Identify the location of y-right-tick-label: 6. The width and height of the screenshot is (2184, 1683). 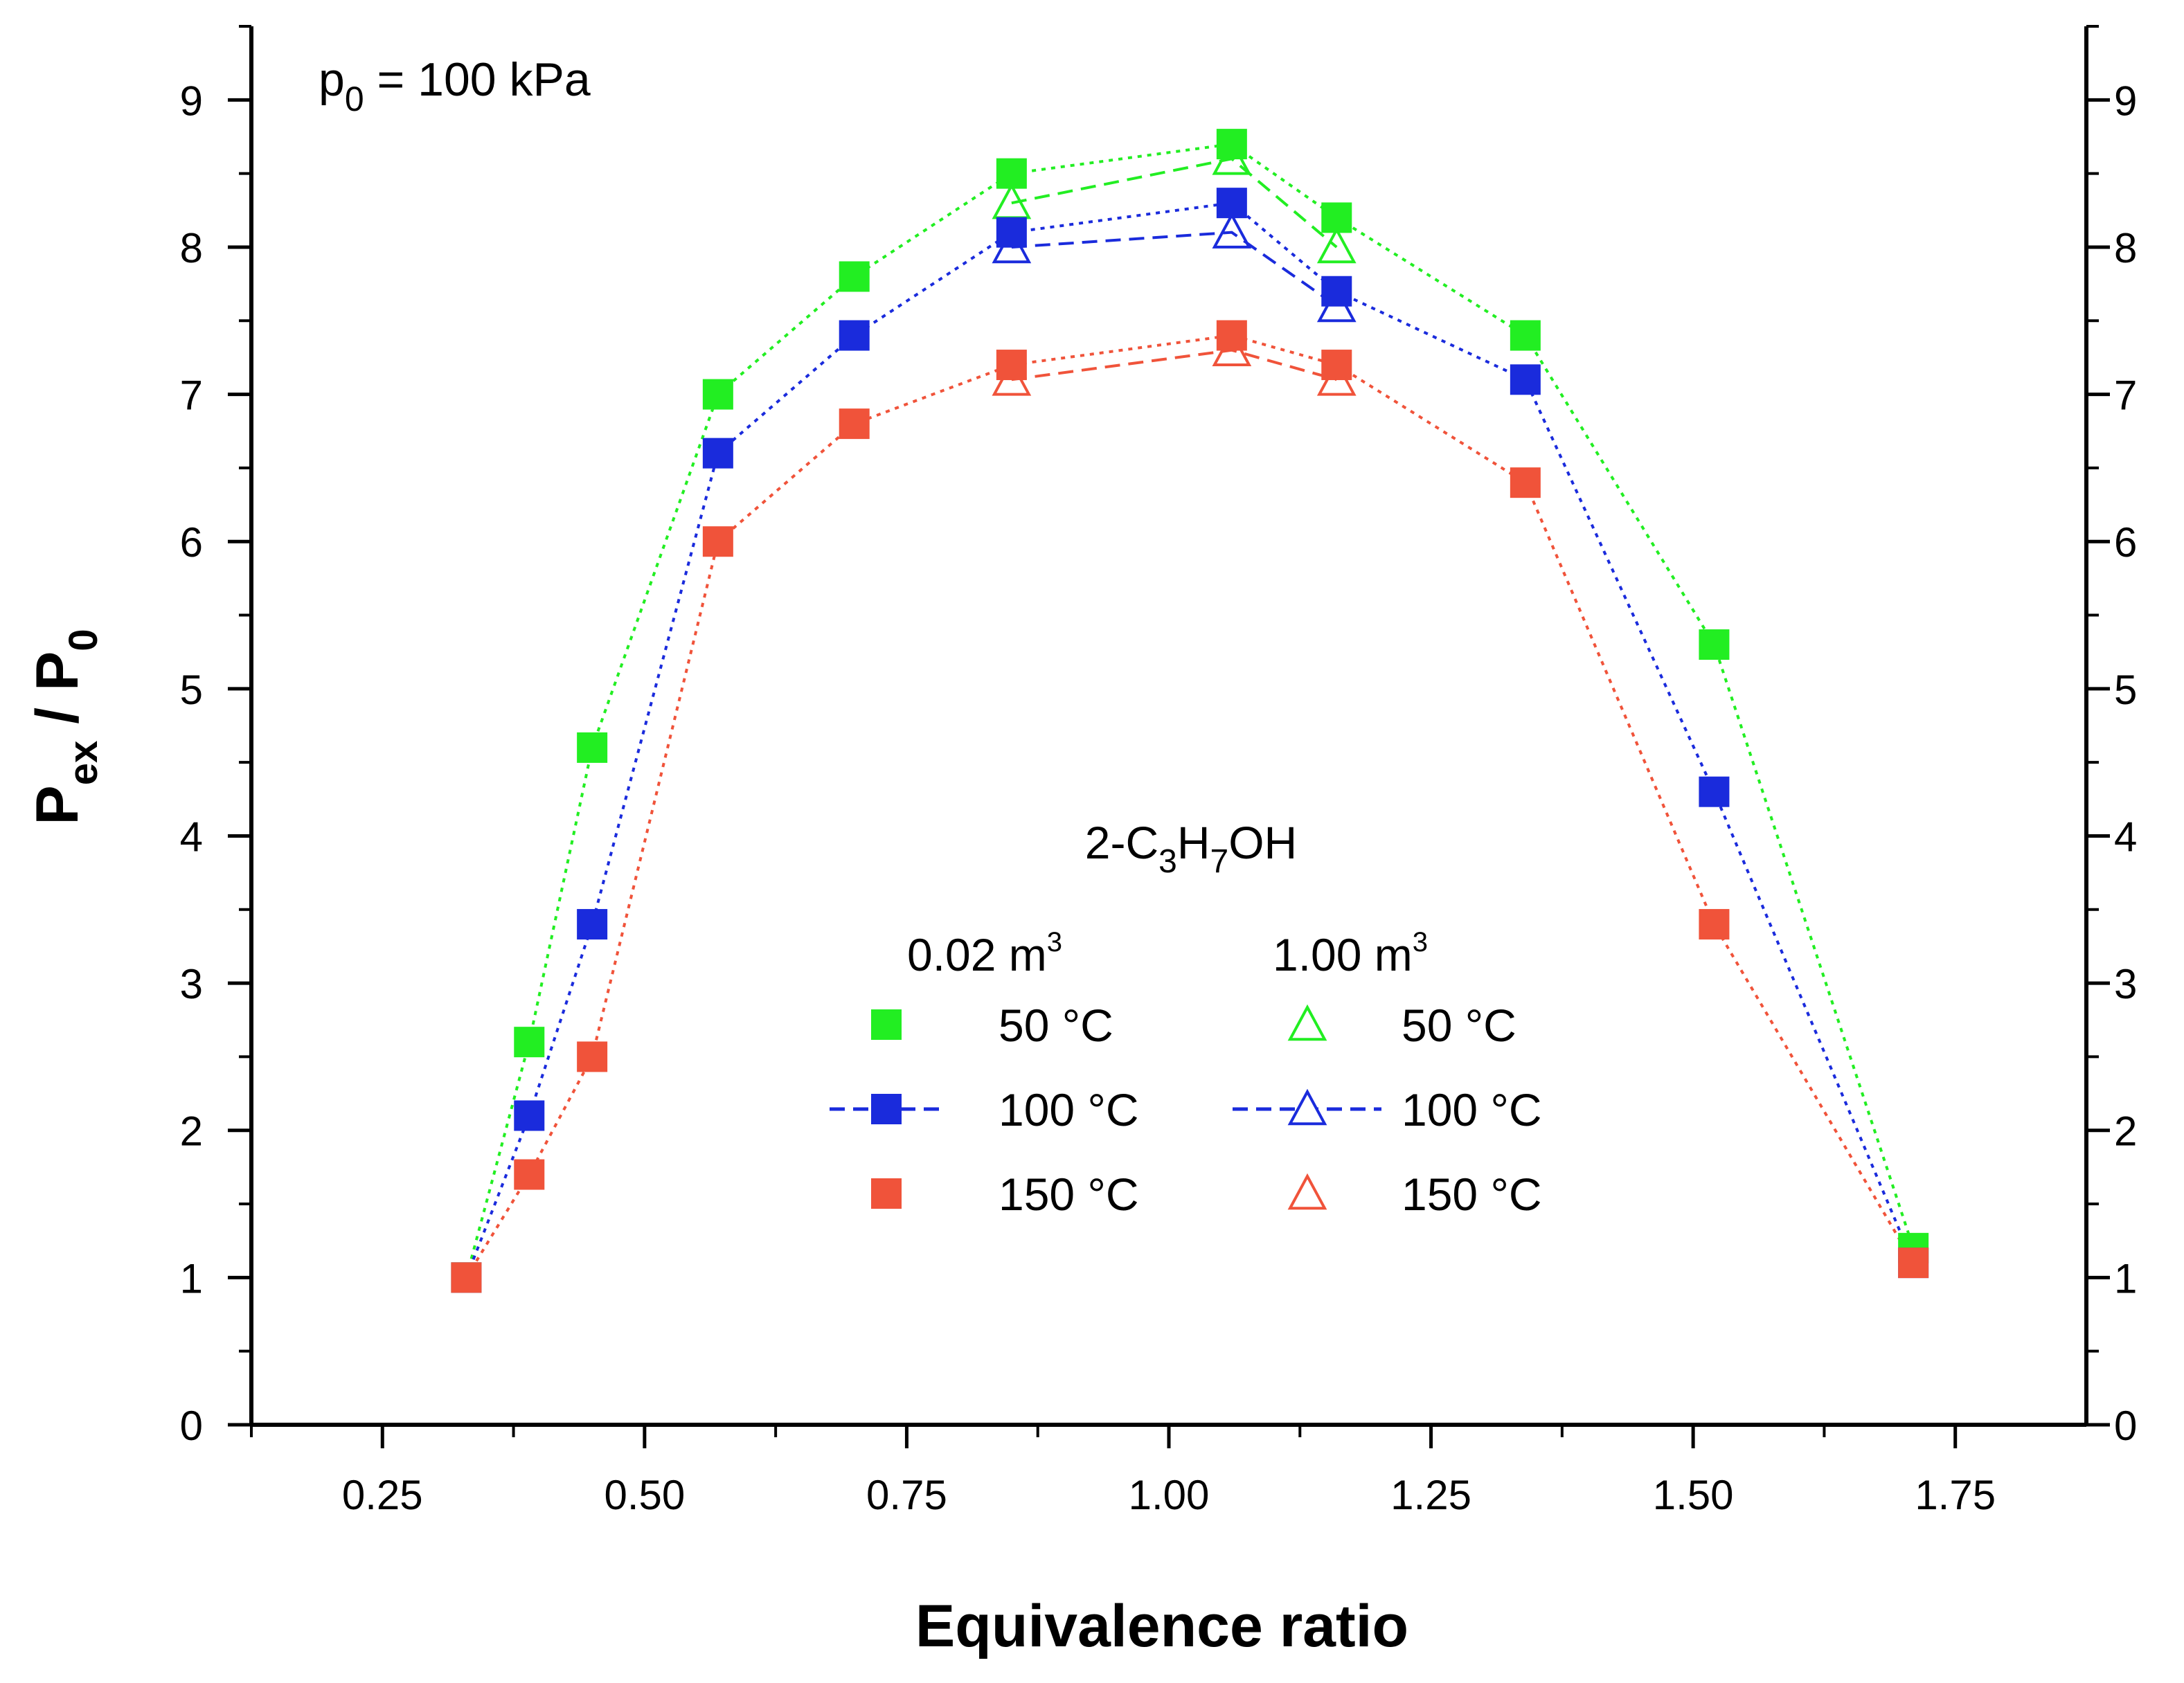
(2125, 542).